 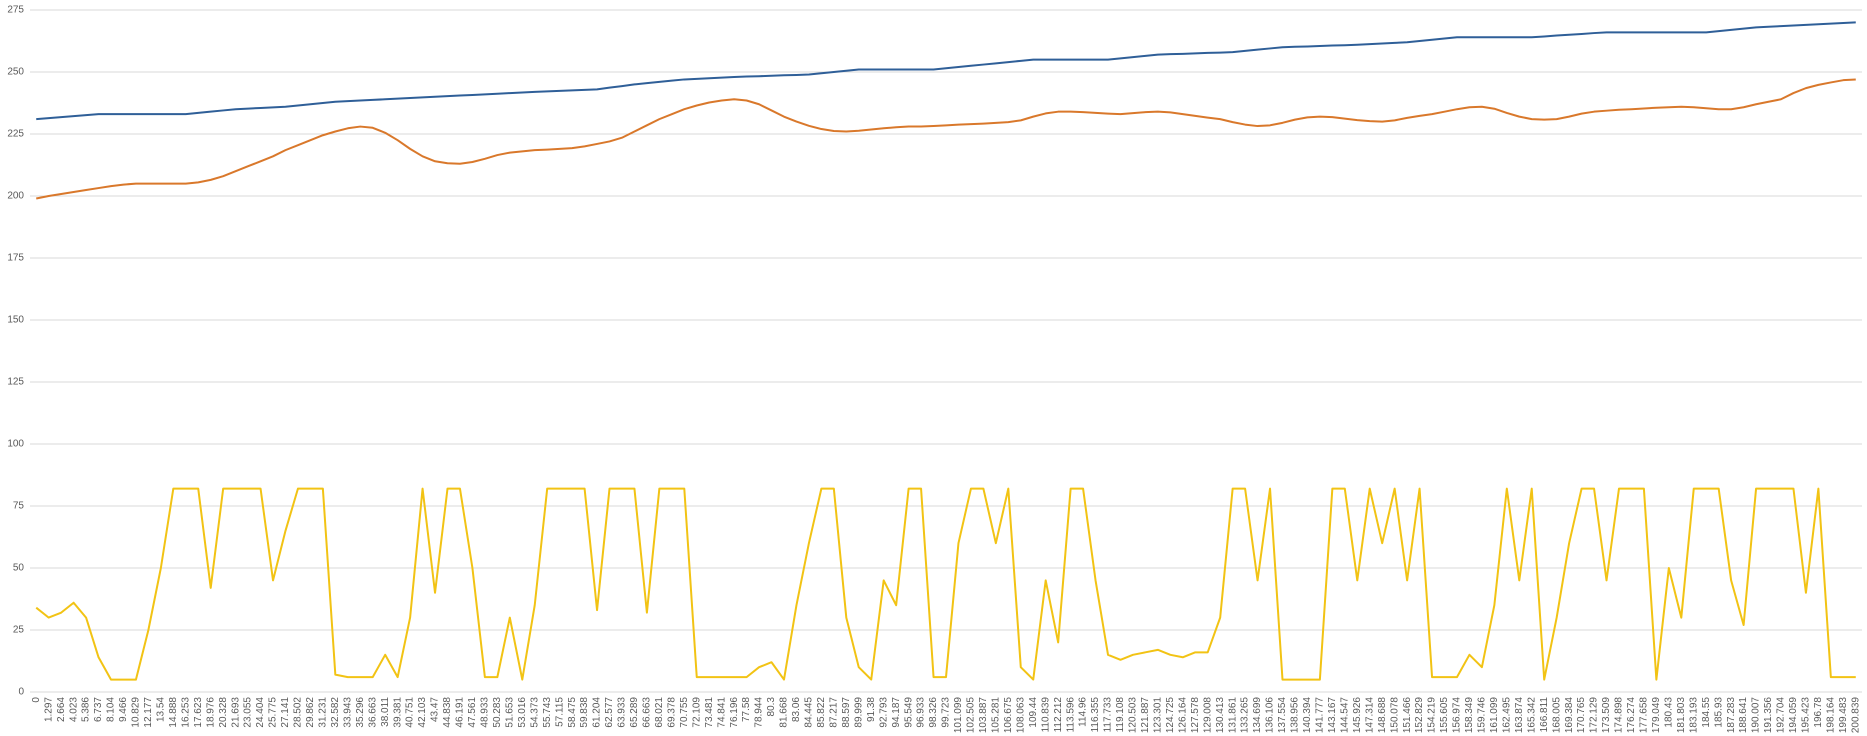 I want to click on x-tick-label: 70.755, so click(x=684, y=712).